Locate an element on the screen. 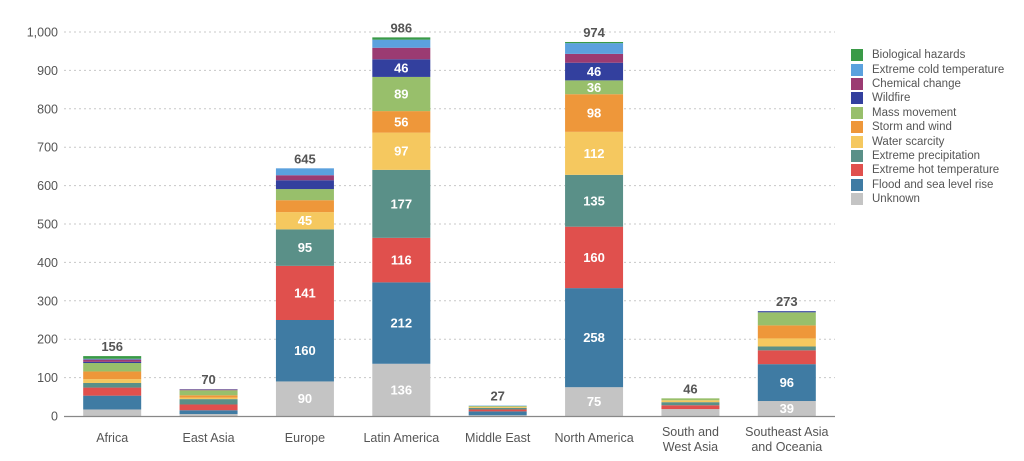 The height and width of the screenshot is (461, 1024). total-value-label: 986 is located at coordinates (401, 27).